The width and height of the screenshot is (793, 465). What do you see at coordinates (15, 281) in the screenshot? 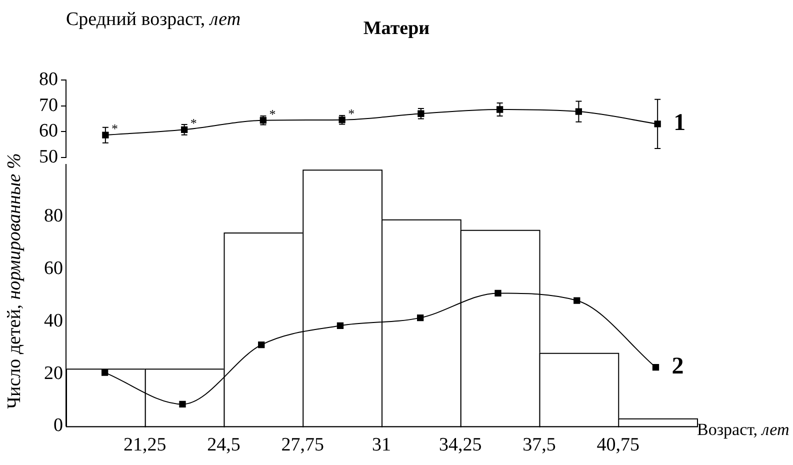
I see `y-axis-title: Число детей, нормированные %` at bounding box center [15, 281].